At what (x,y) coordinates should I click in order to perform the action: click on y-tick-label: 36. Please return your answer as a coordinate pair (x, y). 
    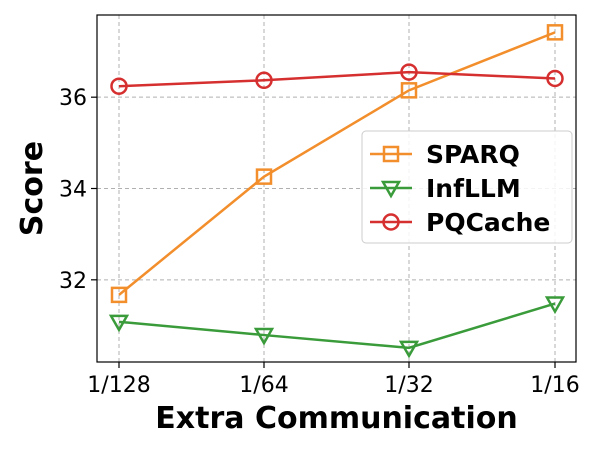
    Looking at the image, I should click on (73, 98).